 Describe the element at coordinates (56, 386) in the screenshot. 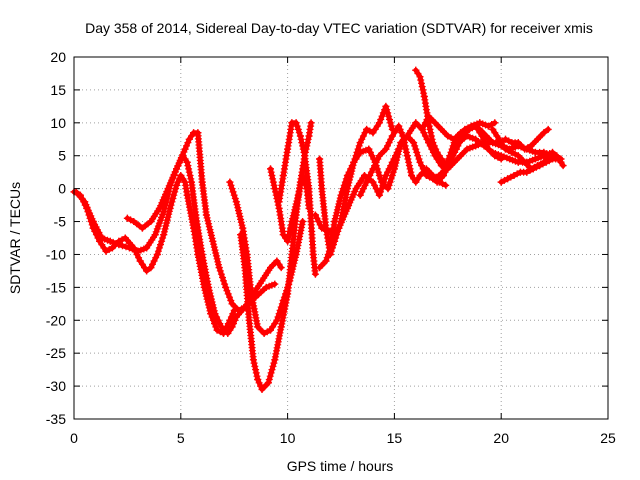

I see `y-tick-label: -30` at that location.